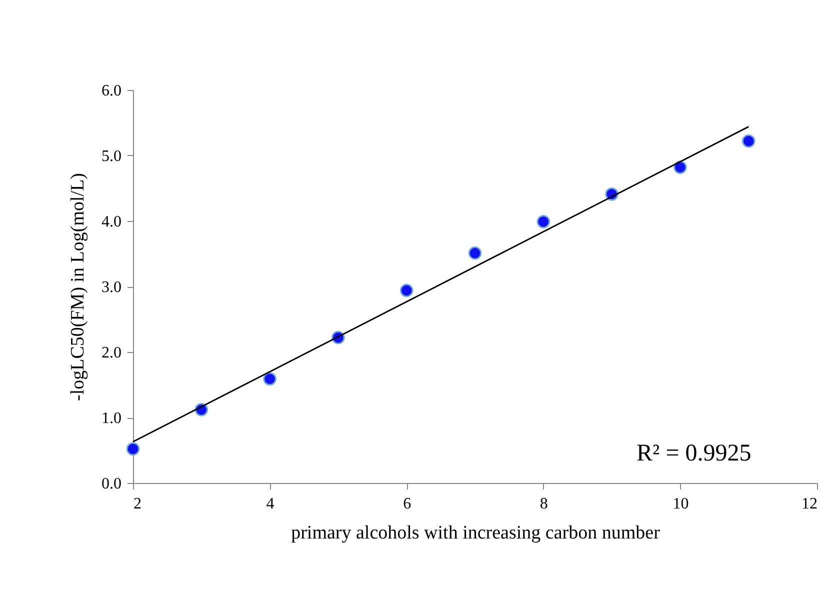  Describe the element at coordinates (270, 504) in the screenshot. I see `x-tick-label: 4` at that location.